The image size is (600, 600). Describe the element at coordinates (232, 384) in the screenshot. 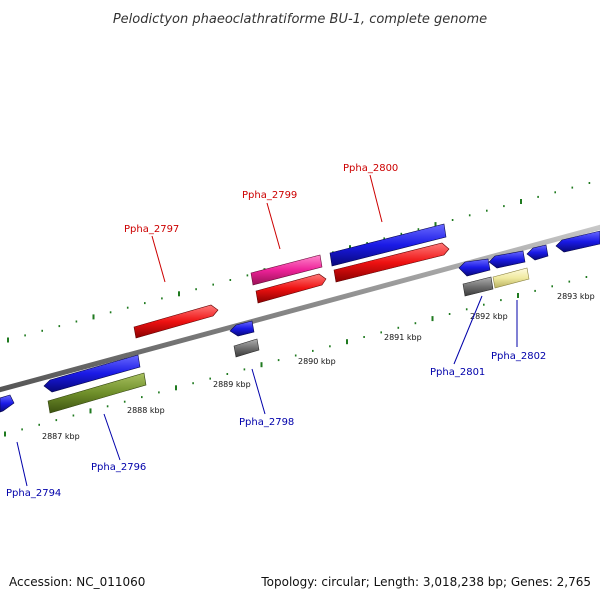

I see `scale-label: 2889 kbp` at that location.